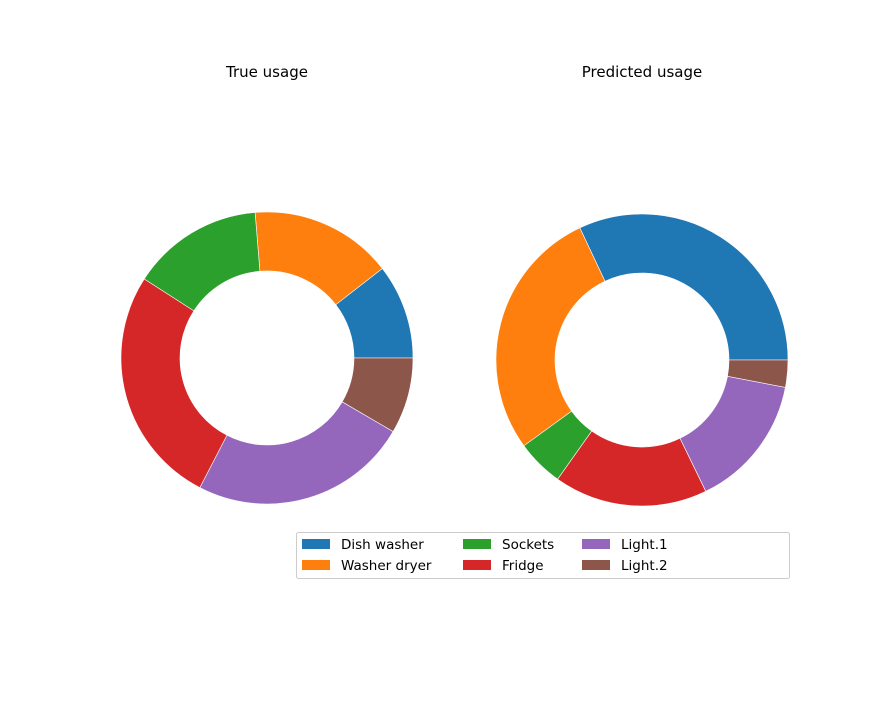 The image size is (886, 714). I want to click on donut-chart-true-usage, so click(267, 358).